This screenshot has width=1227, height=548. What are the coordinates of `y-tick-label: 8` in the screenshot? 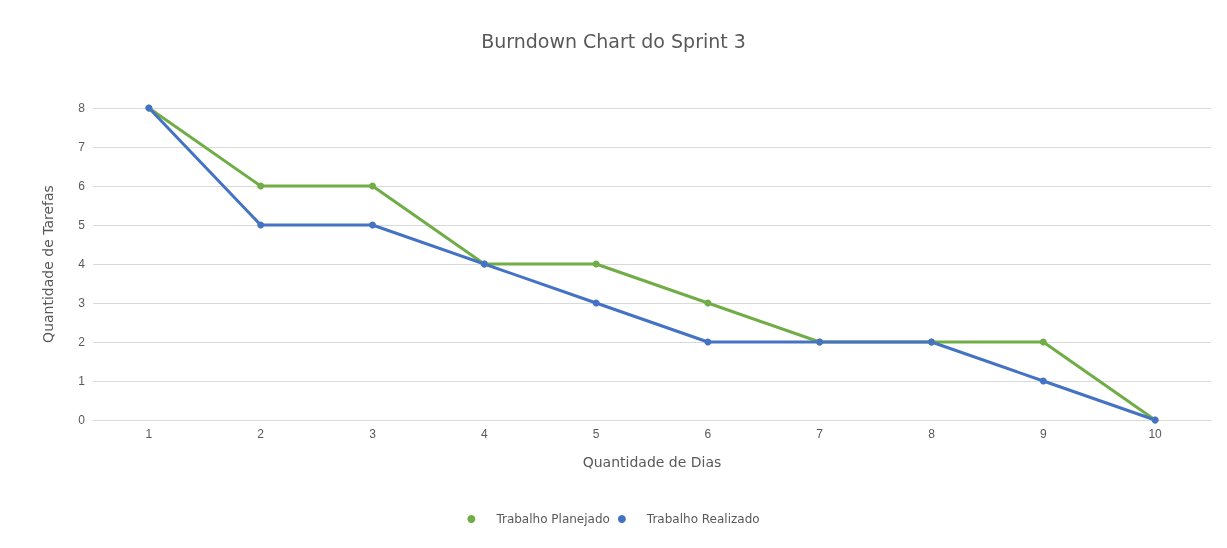 It's located at (82, 108).